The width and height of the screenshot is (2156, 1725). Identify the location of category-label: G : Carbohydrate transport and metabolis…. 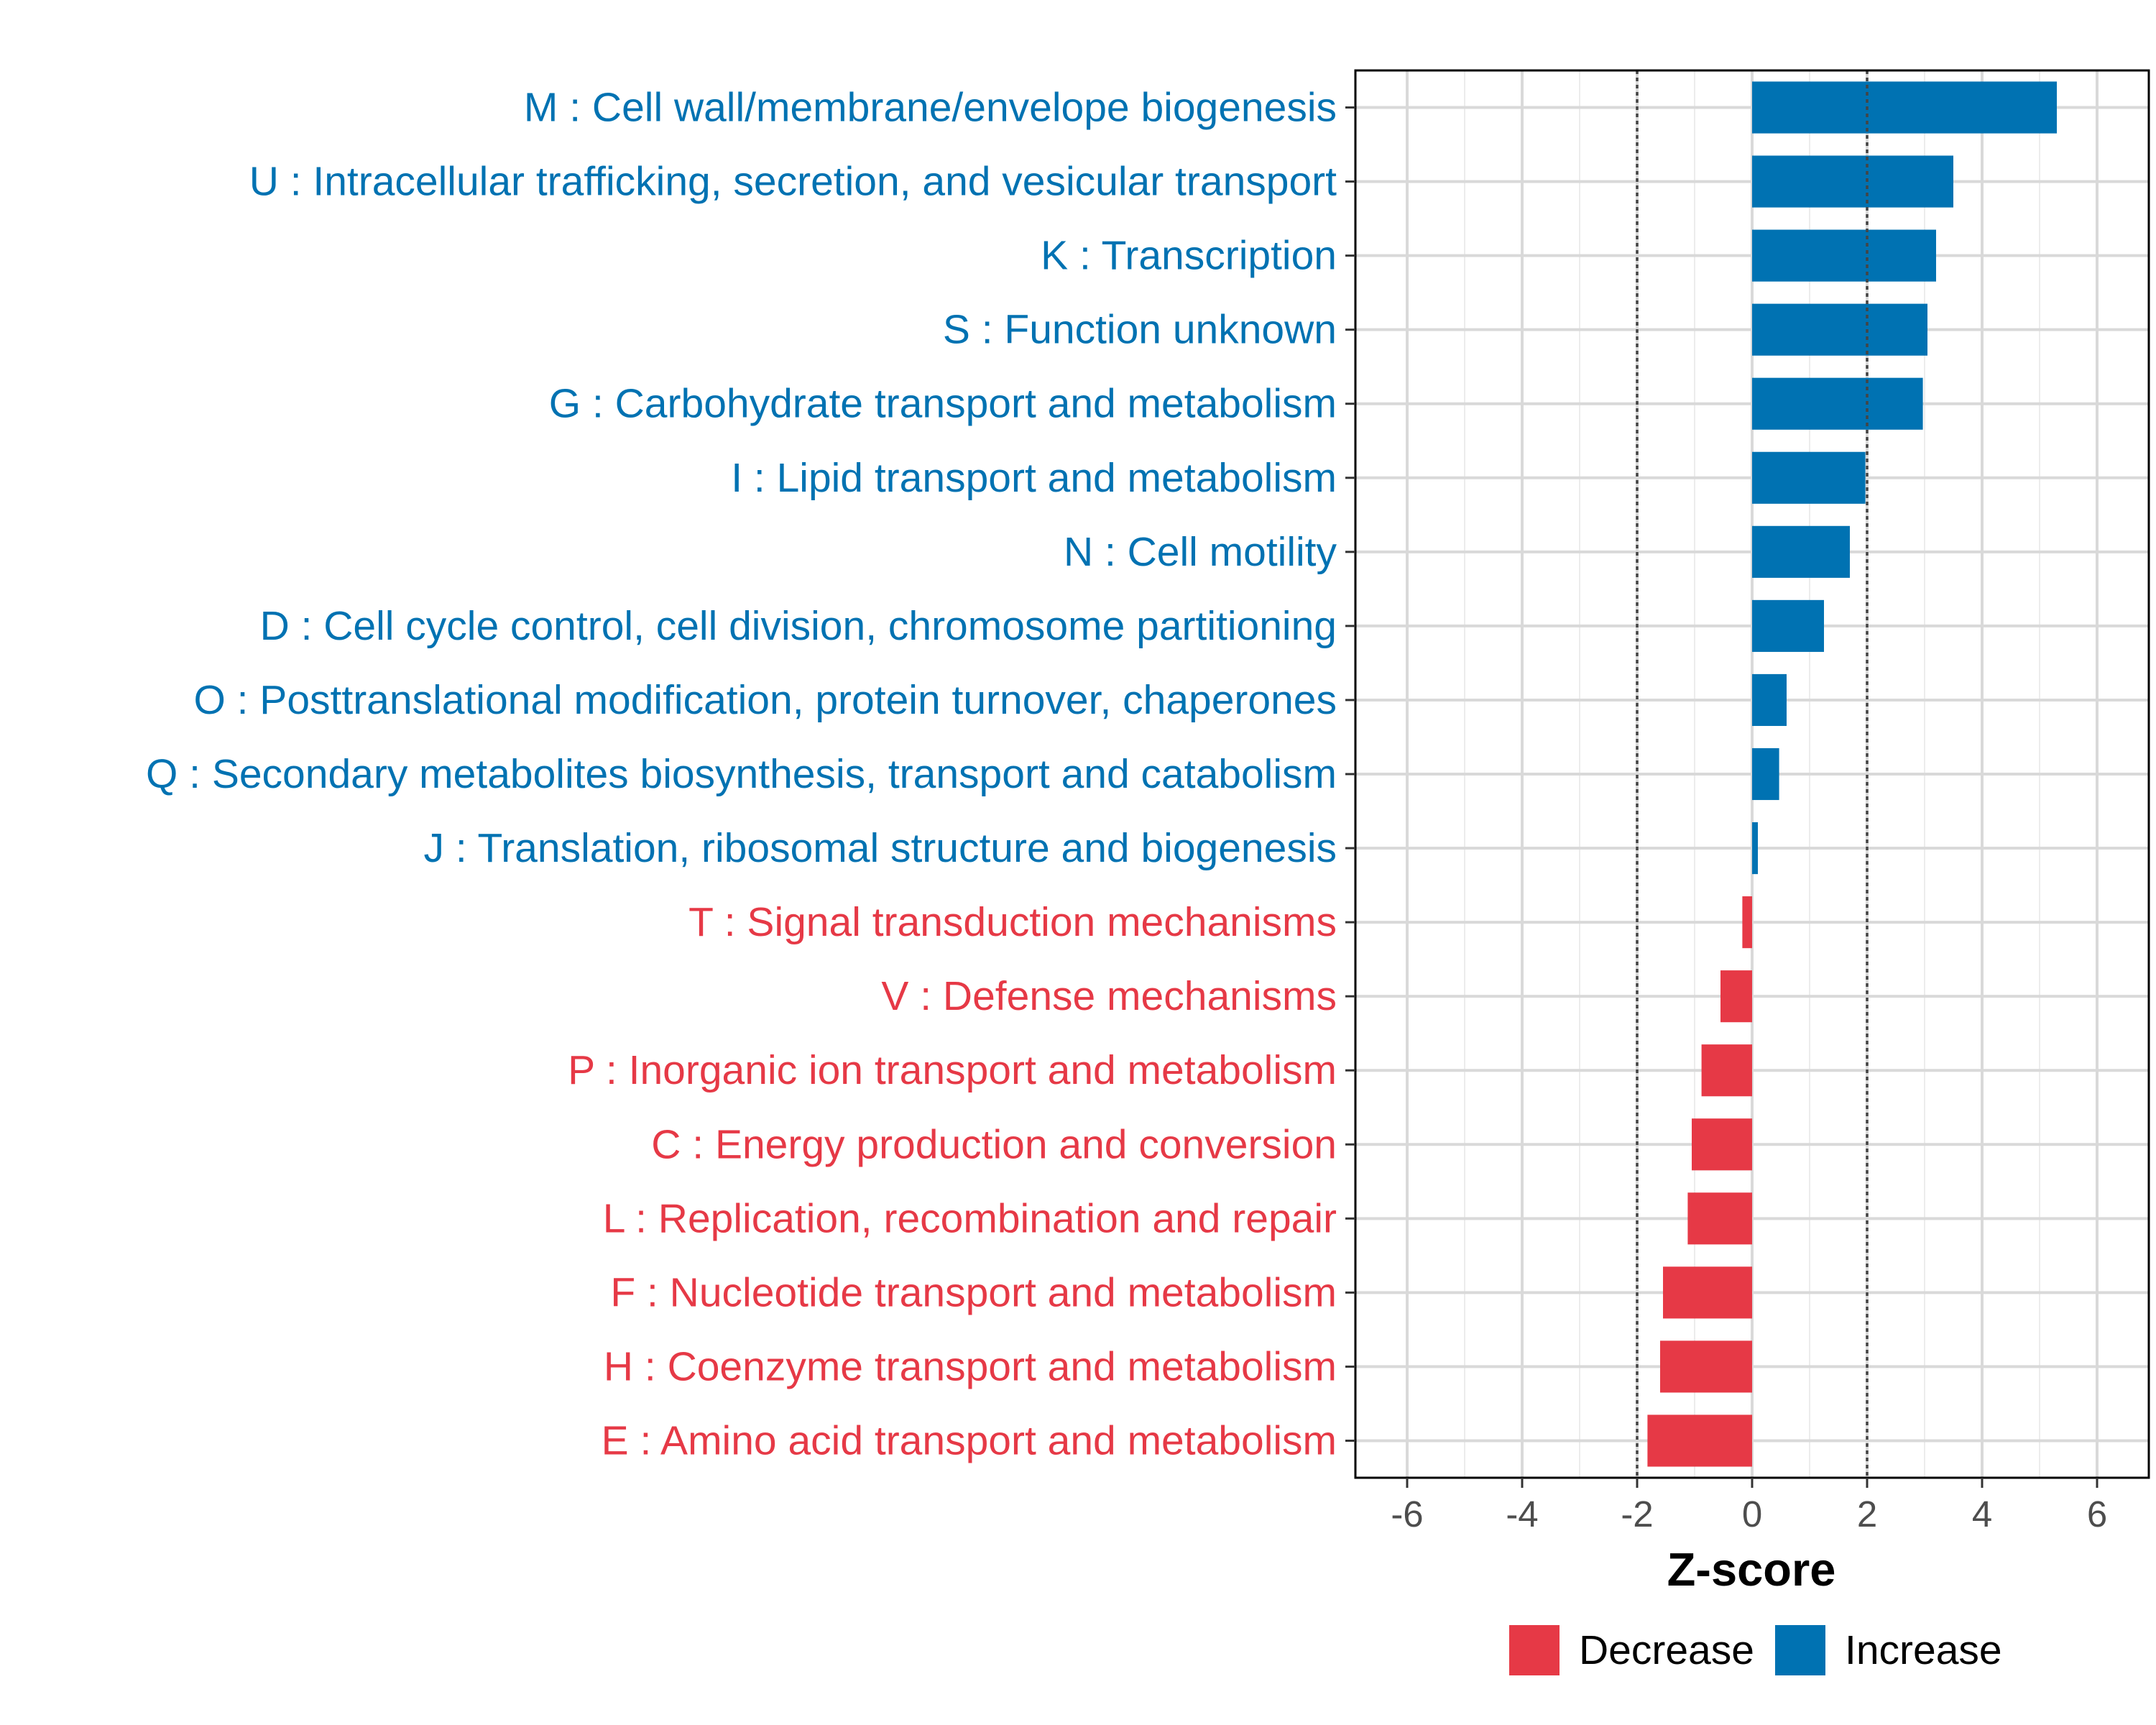
(943, 404).